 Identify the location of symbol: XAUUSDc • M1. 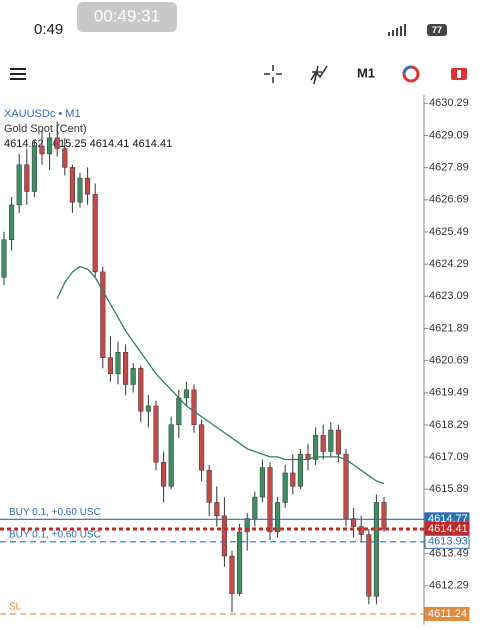
(42, 114).